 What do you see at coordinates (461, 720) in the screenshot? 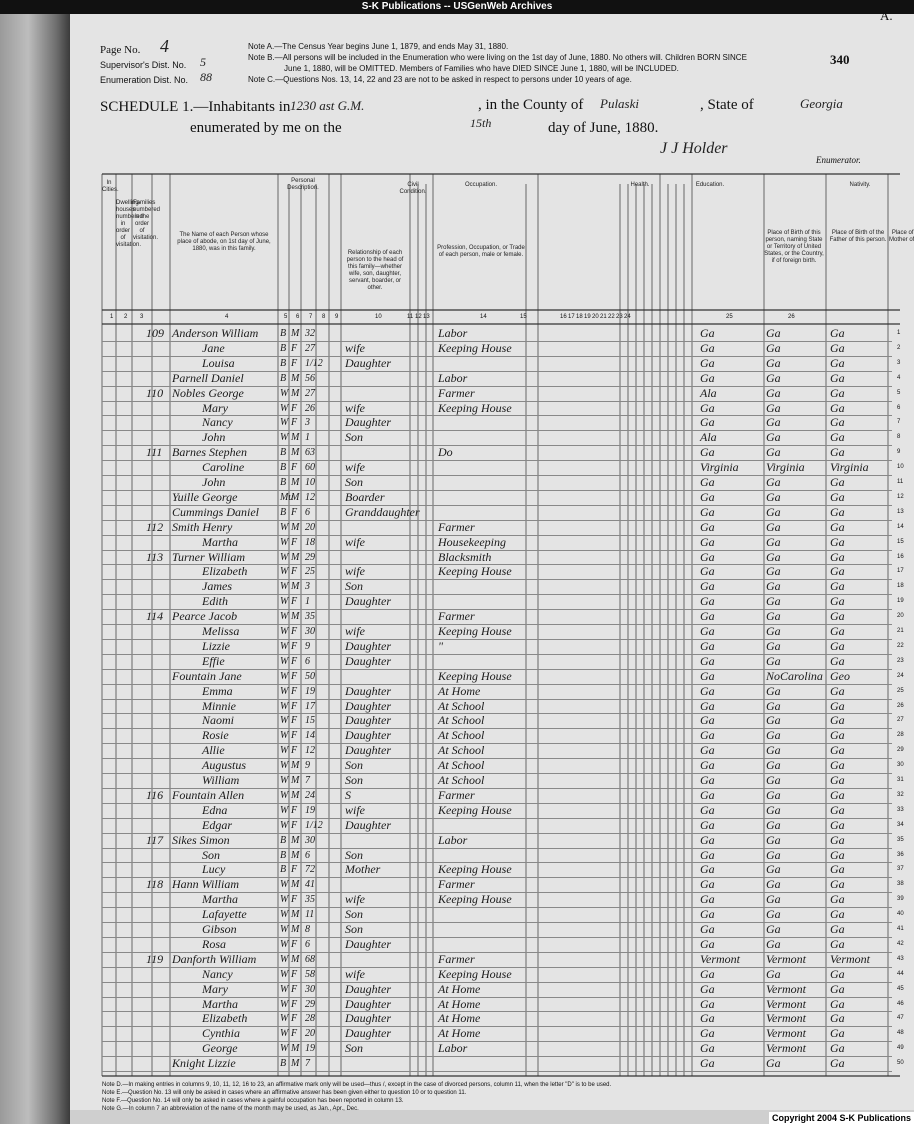
I see `entry-occupation: At School` at bounding box center [461, 720].